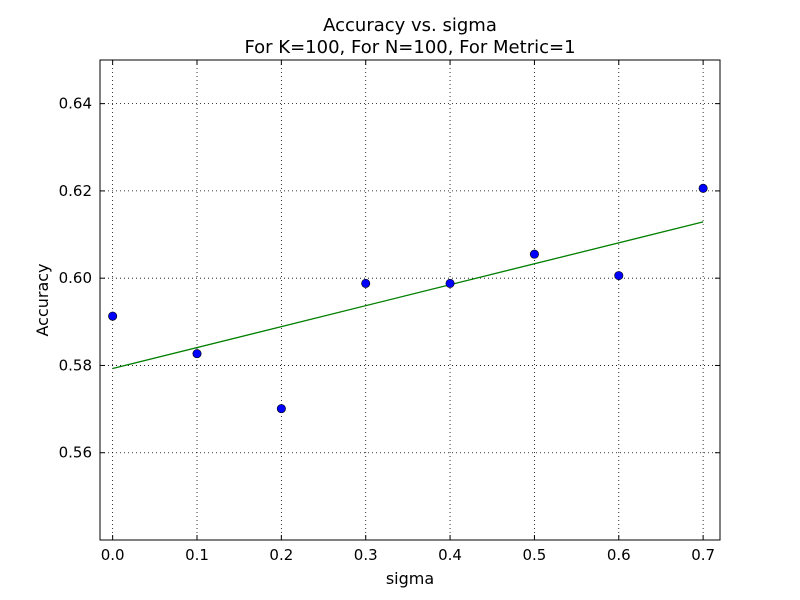  I want to click on chart-title: Accuracy vs. sigma, so click(410, 25).